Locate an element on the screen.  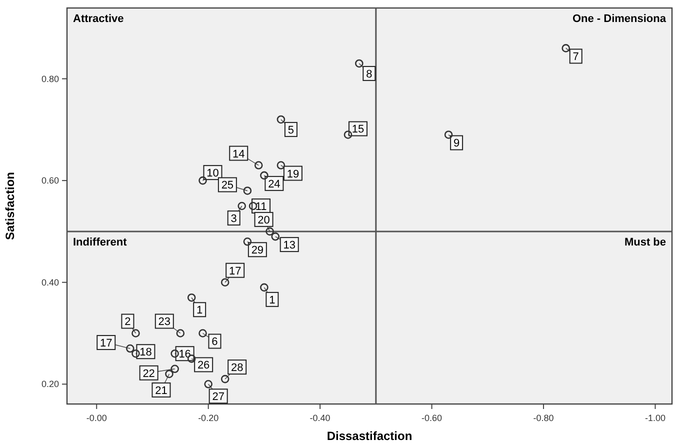
annotation: 21 is located at coordinates (161, 390).